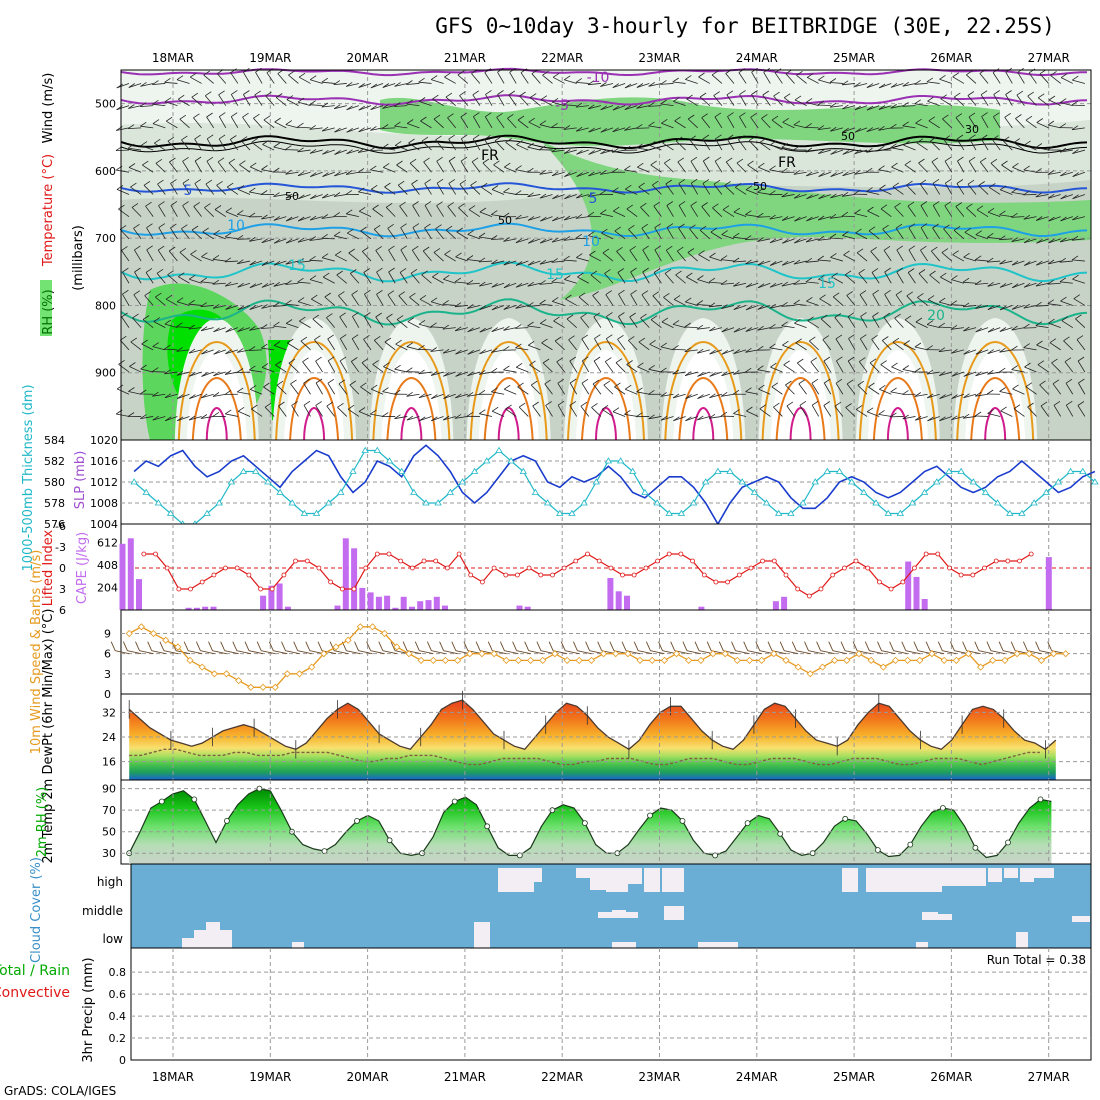 This screenshot has width=1100, height=1100. What do you see at coordinates (438, 652) in the screenshot?
I see `wind-barb-10m` at bounding box center [438, 652].